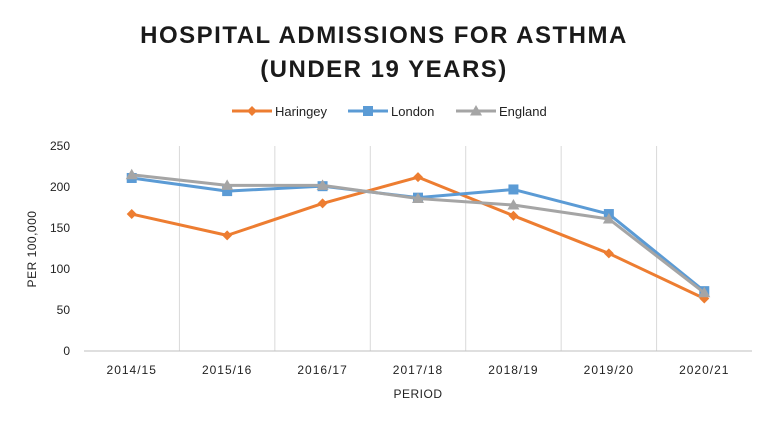 Image resolution: width=768 pixels, height=428 pixels. I want to click on legend-item-england: England, so click(501, 111).